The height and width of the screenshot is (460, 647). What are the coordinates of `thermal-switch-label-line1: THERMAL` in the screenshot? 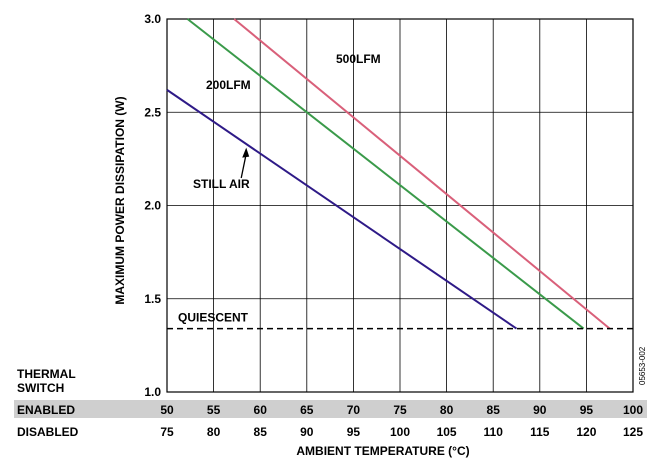 It's located at (46, 374).